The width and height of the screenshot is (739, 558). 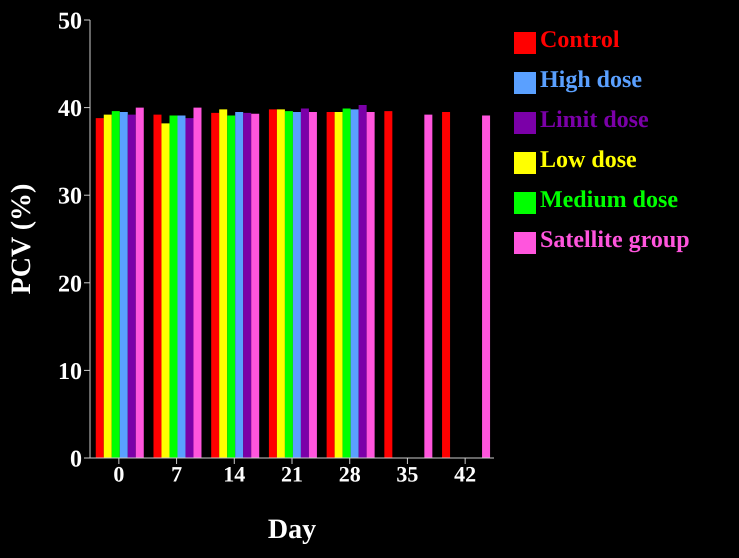 What do you see at coordinates (594, 120) in the screenshot?
I see `legend-label: Limit dose` at bounding box center [594, 120].